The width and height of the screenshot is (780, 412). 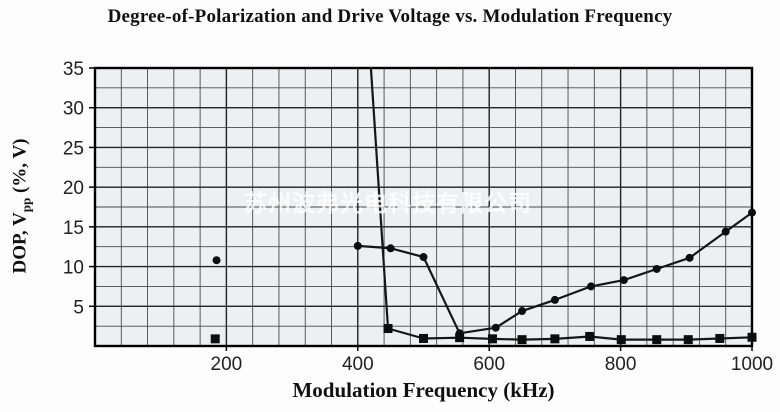 What do you see at coordinates (227, 364) in the screenshot?
I see `x-tick-label: 200` at bounding box center [227, 364].